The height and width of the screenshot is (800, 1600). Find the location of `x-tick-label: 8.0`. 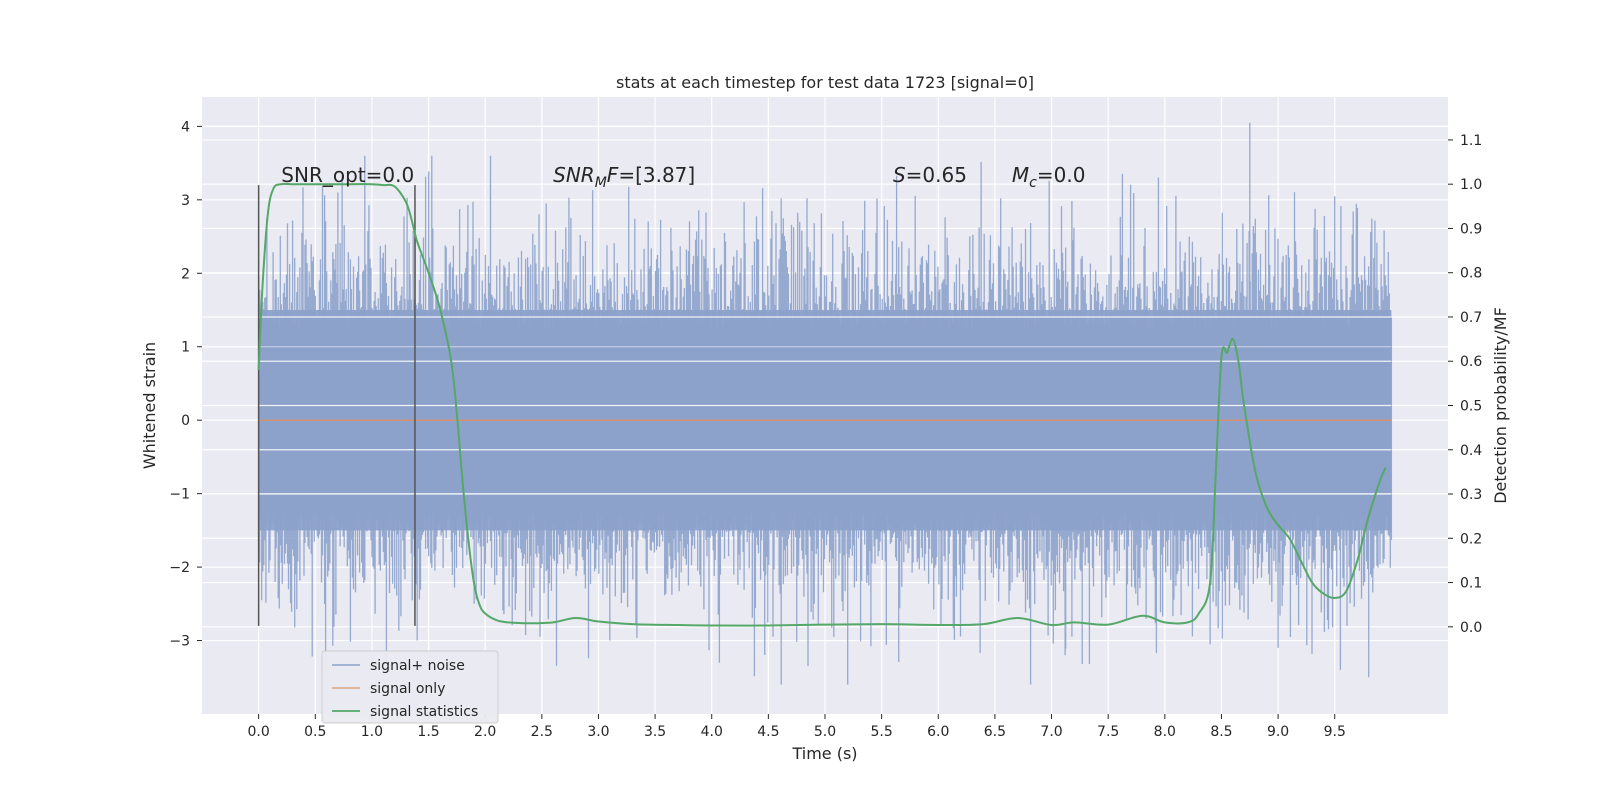

x-tick-label: 8.0 is located at coordinates (1165, 732).